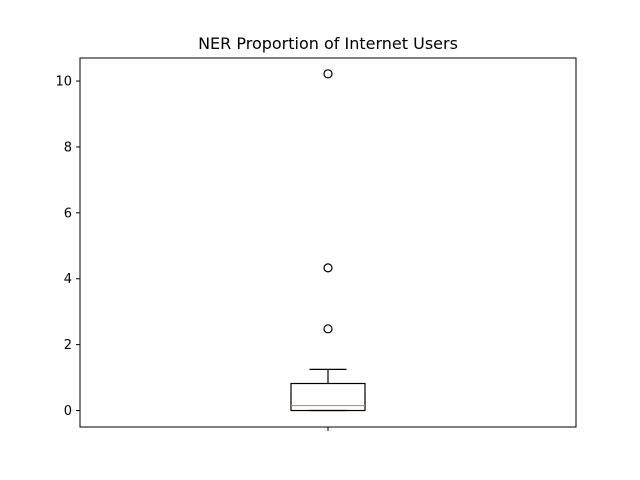 The image size is (640, 480). I want to click on chart-title: NER Proportion of Internet Users, so click(328, 43).